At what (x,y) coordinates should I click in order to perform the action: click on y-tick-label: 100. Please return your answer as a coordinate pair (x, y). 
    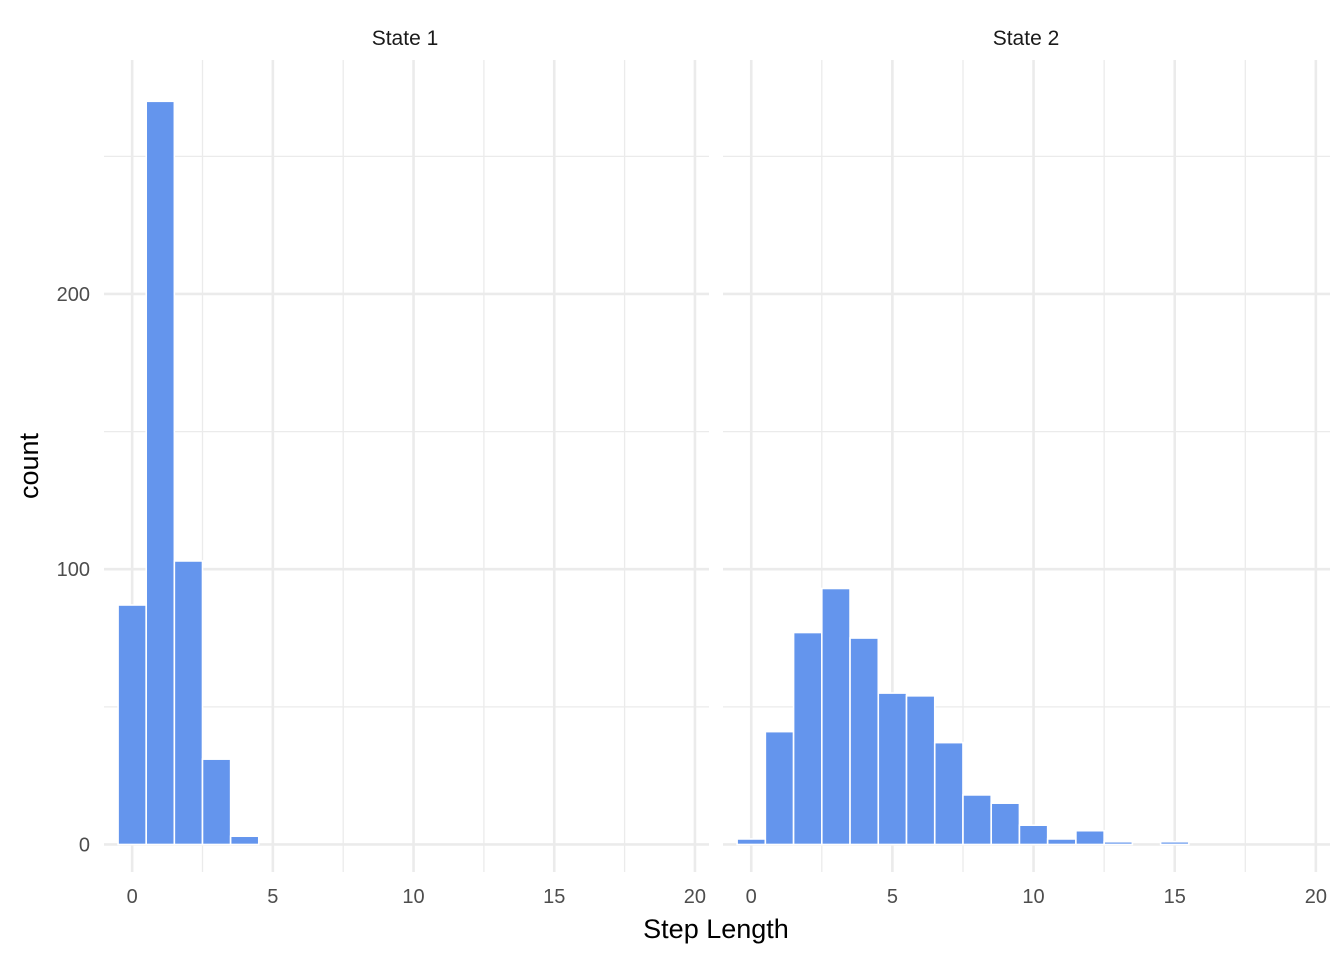
    Looking at the image, I should click on (73, 570).